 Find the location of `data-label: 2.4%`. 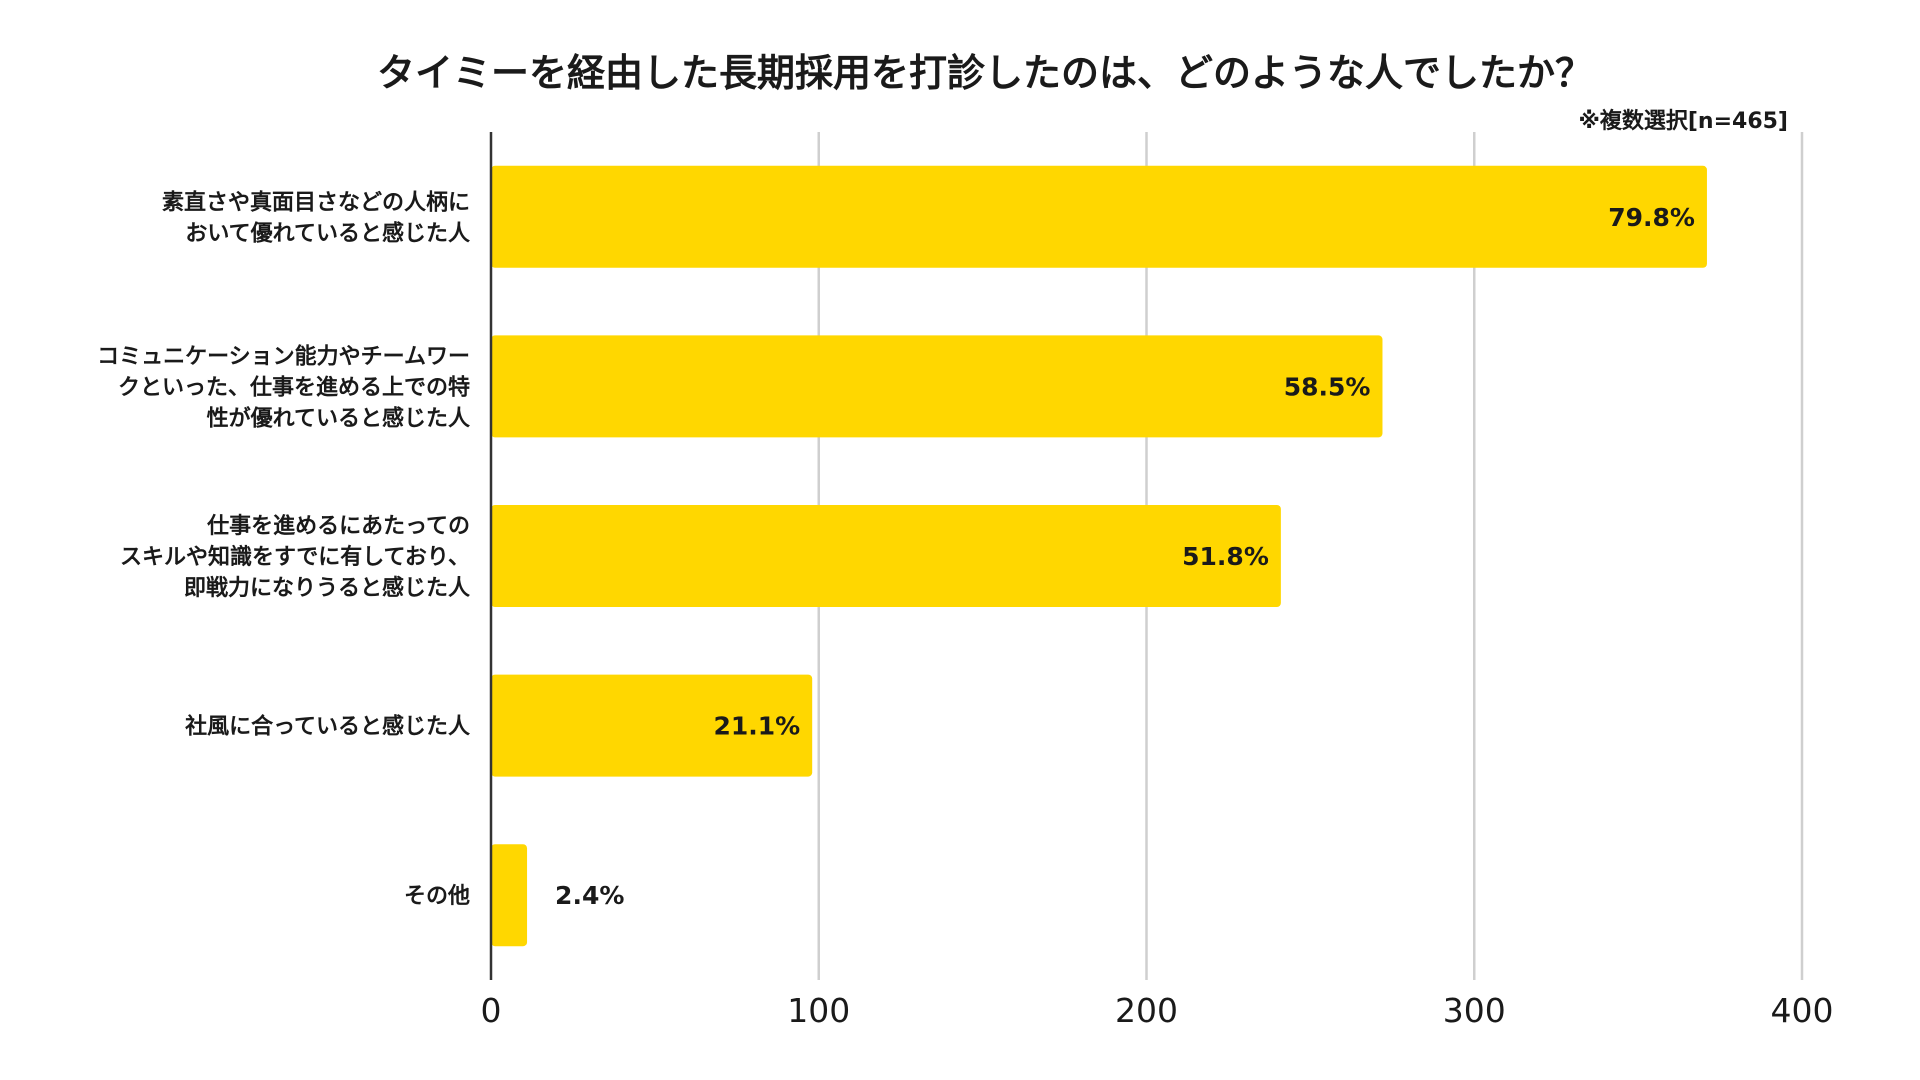

data-label: 2.4% is located at coordinates (589, 895).